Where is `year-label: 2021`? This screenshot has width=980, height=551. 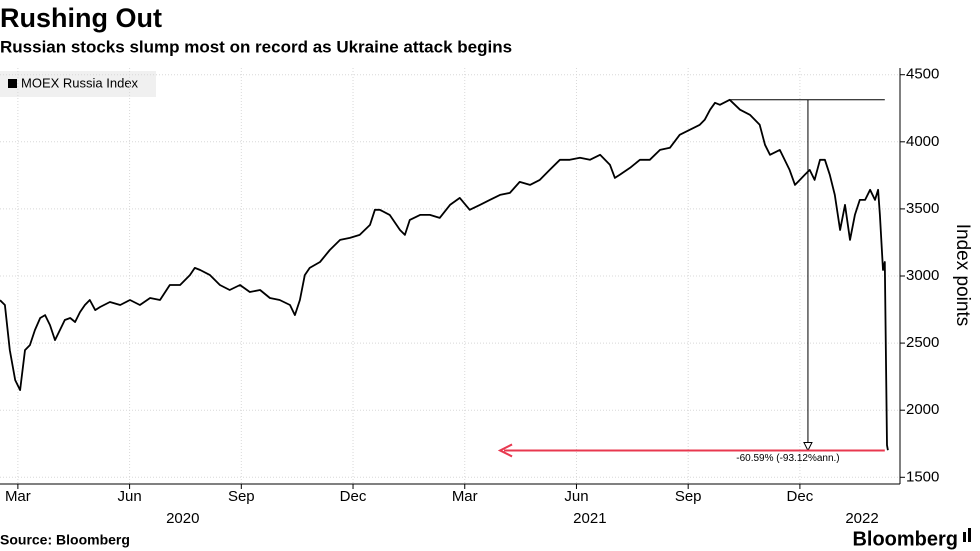
year-label: 2021 is located at coordinates (589, 518).